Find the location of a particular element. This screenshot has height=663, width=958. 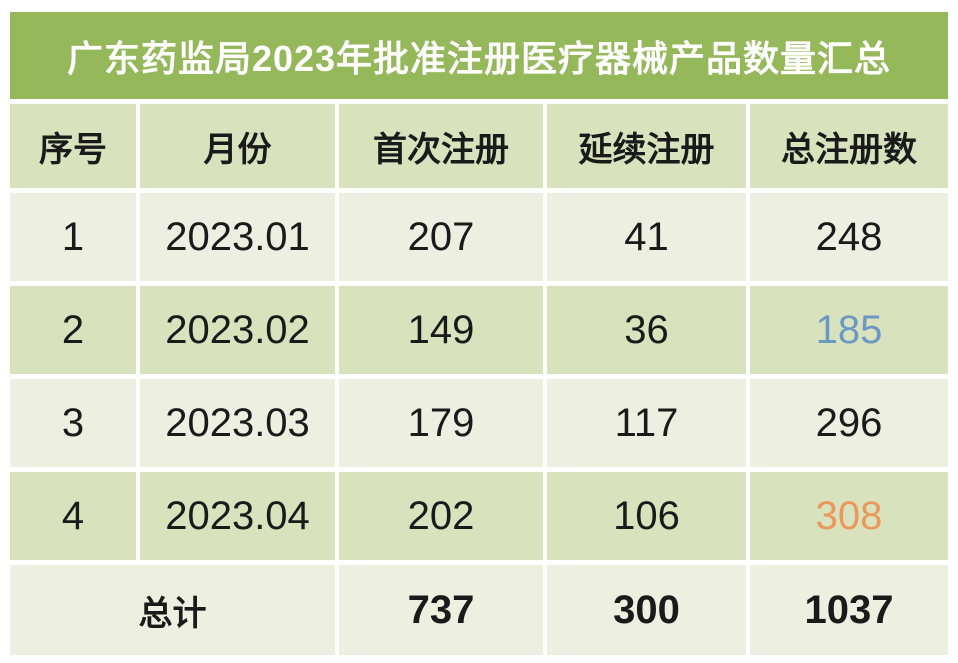

cell-index: 2 is located at coordinates (73, 330).